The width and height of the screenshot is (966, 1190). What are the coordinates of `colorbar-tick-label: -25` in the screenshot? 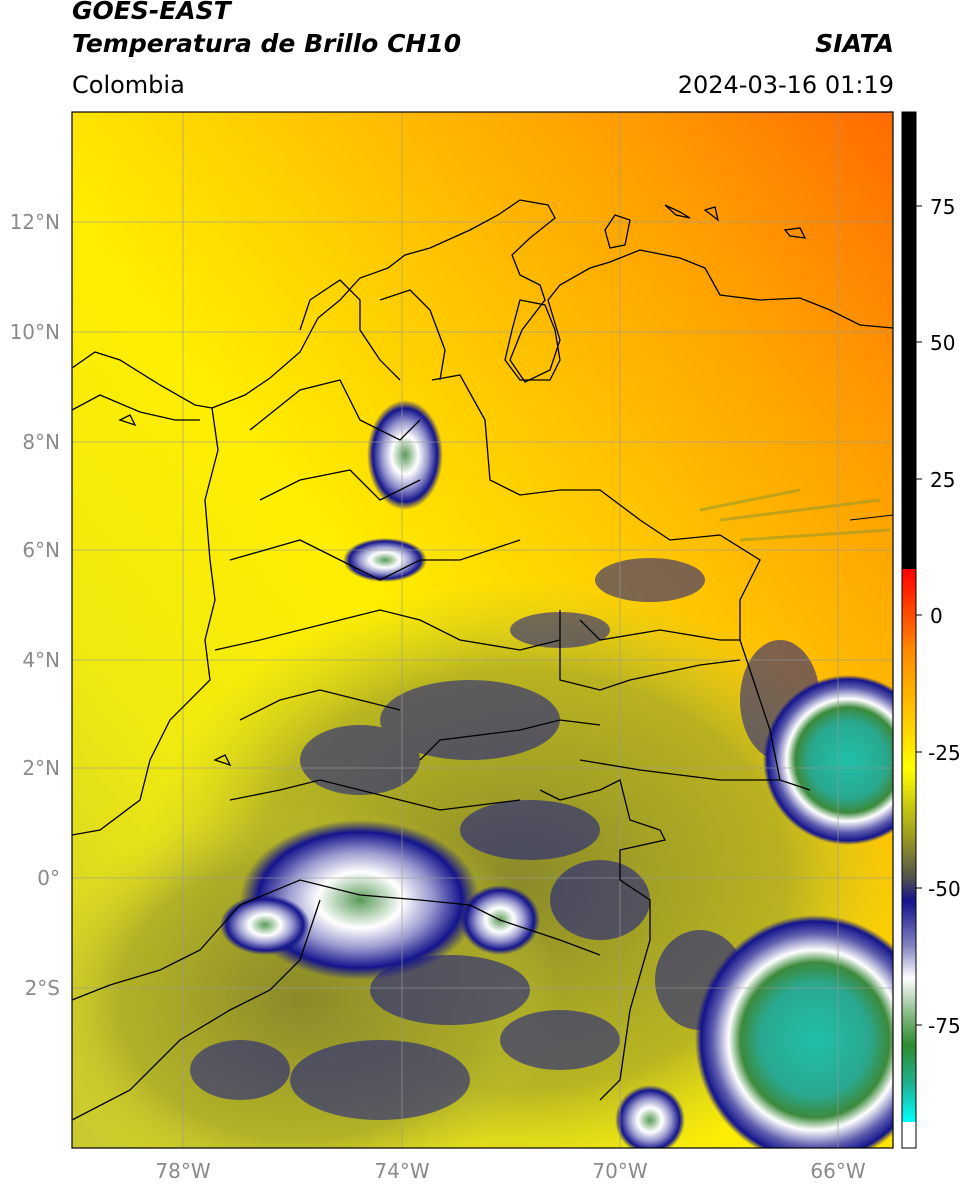 It's located at (944, 753).